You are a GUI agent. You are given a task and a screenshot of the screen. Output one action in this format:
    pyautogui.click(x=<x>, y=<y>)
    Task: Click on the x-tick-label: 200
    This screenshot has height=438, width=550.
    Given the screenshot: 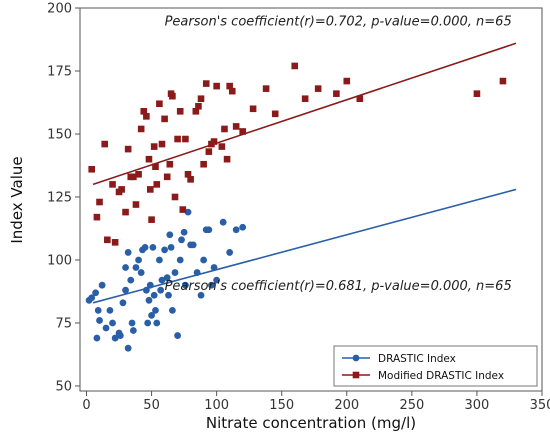 What is the action you would take?
    pyautogui.click(x=346, y=405)
    